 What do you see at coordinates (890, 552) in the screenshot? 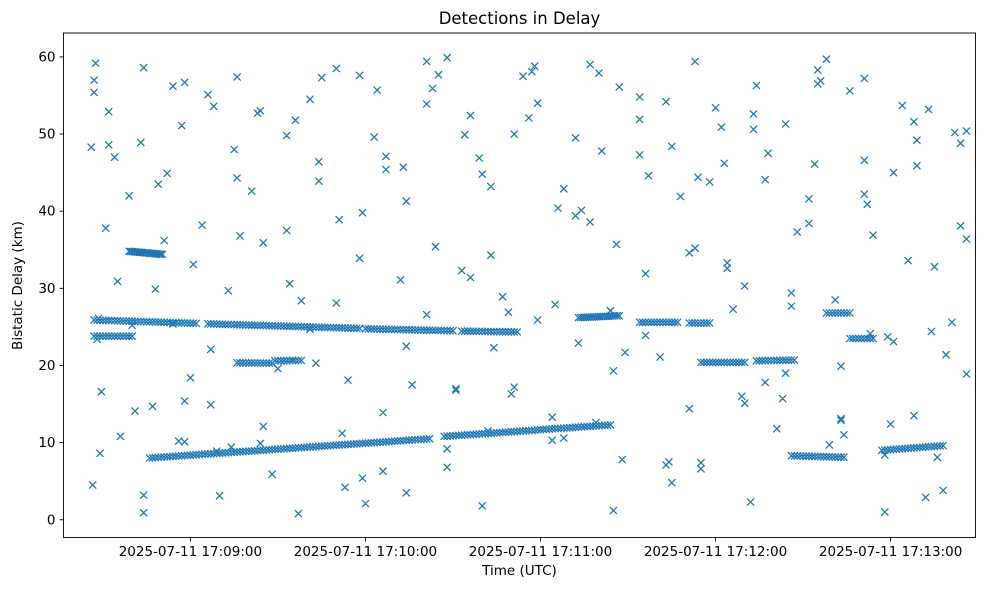
I see `x-tick-label: 2025-07-11 17:13:00` at bounding box center [890, 552].